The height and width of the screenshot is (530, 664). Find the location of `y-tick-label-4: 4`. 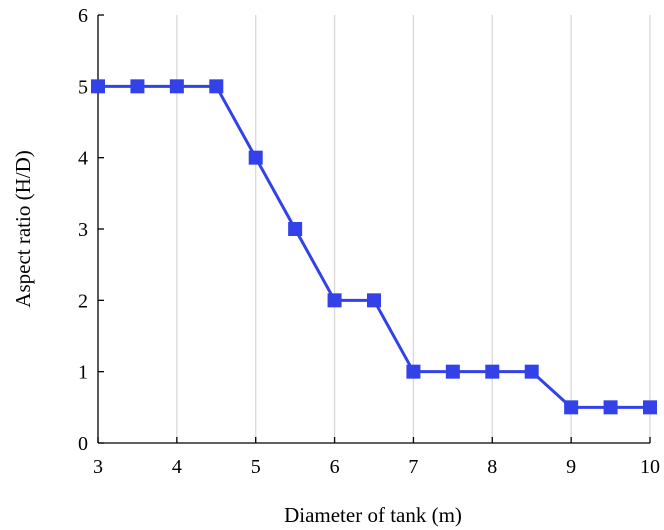

y-tick-label-4: 4 is located at coordinates (83, 159).